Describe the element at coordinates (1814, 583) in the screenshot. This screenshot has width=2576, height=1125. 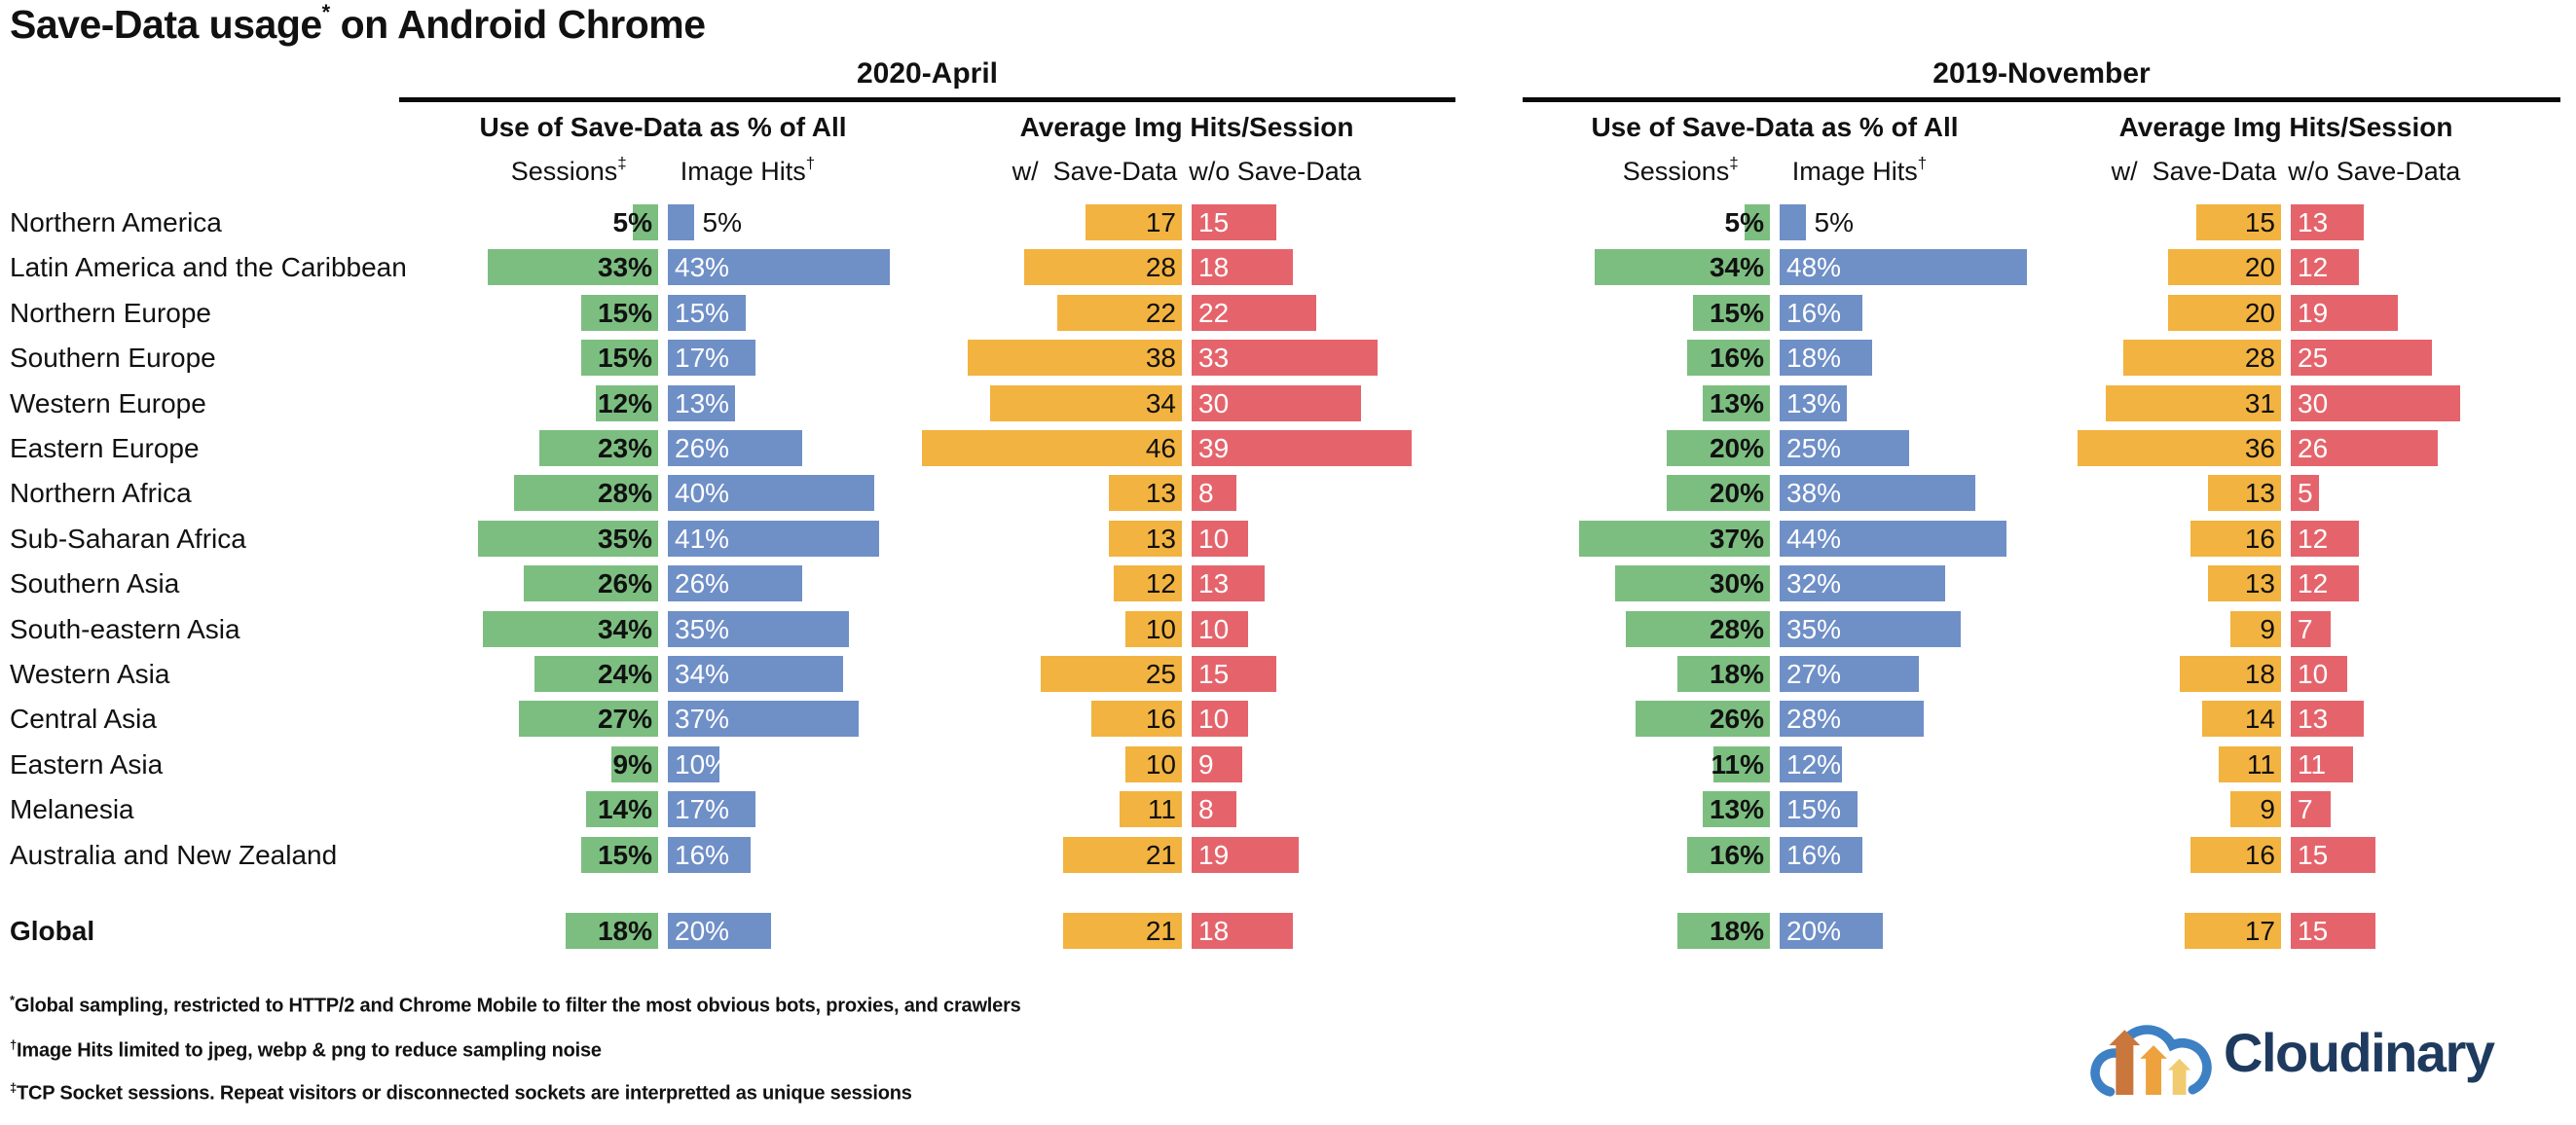
I see `bar-value: 32%` at that location.